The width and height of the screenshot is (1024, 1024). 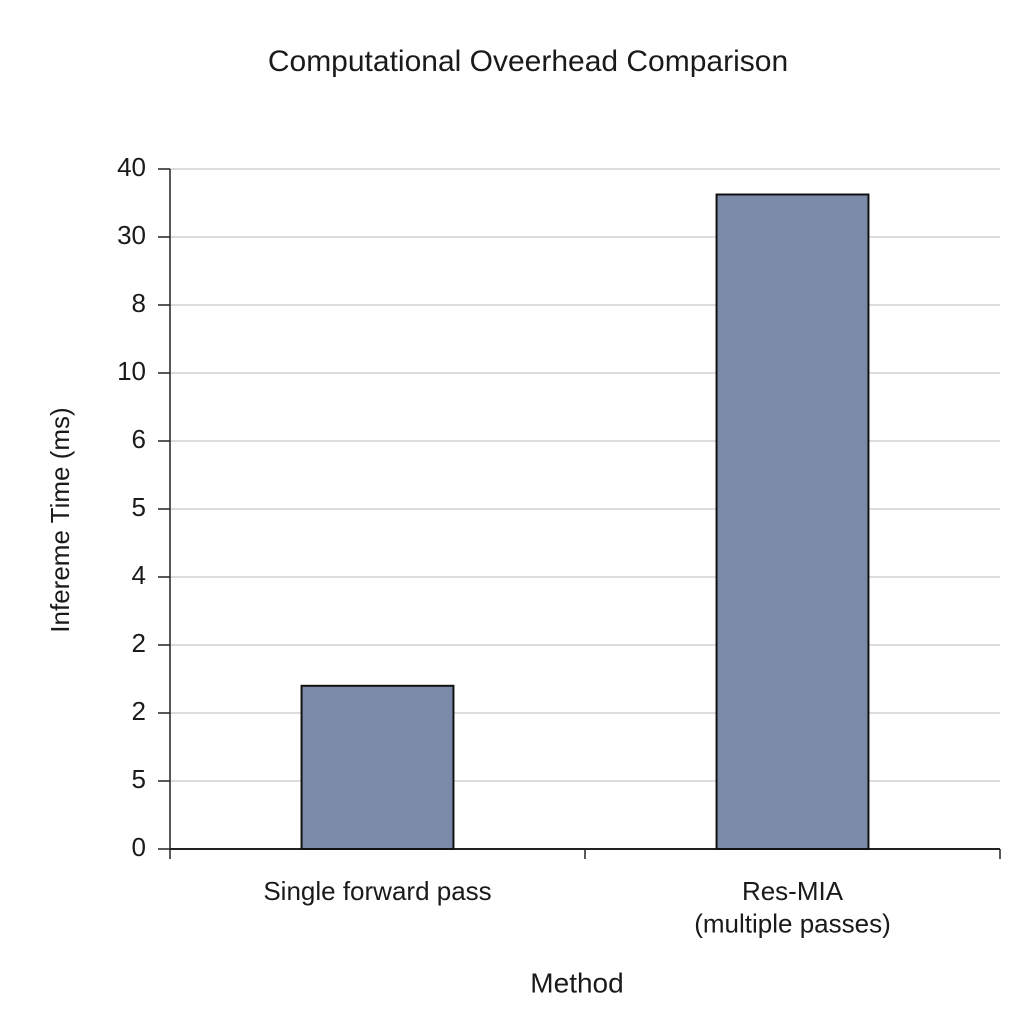 What do you see at coordinates (139, 847) in the screenshot?
I see `y-tick-label: 0` at bounding box center [139, 847].